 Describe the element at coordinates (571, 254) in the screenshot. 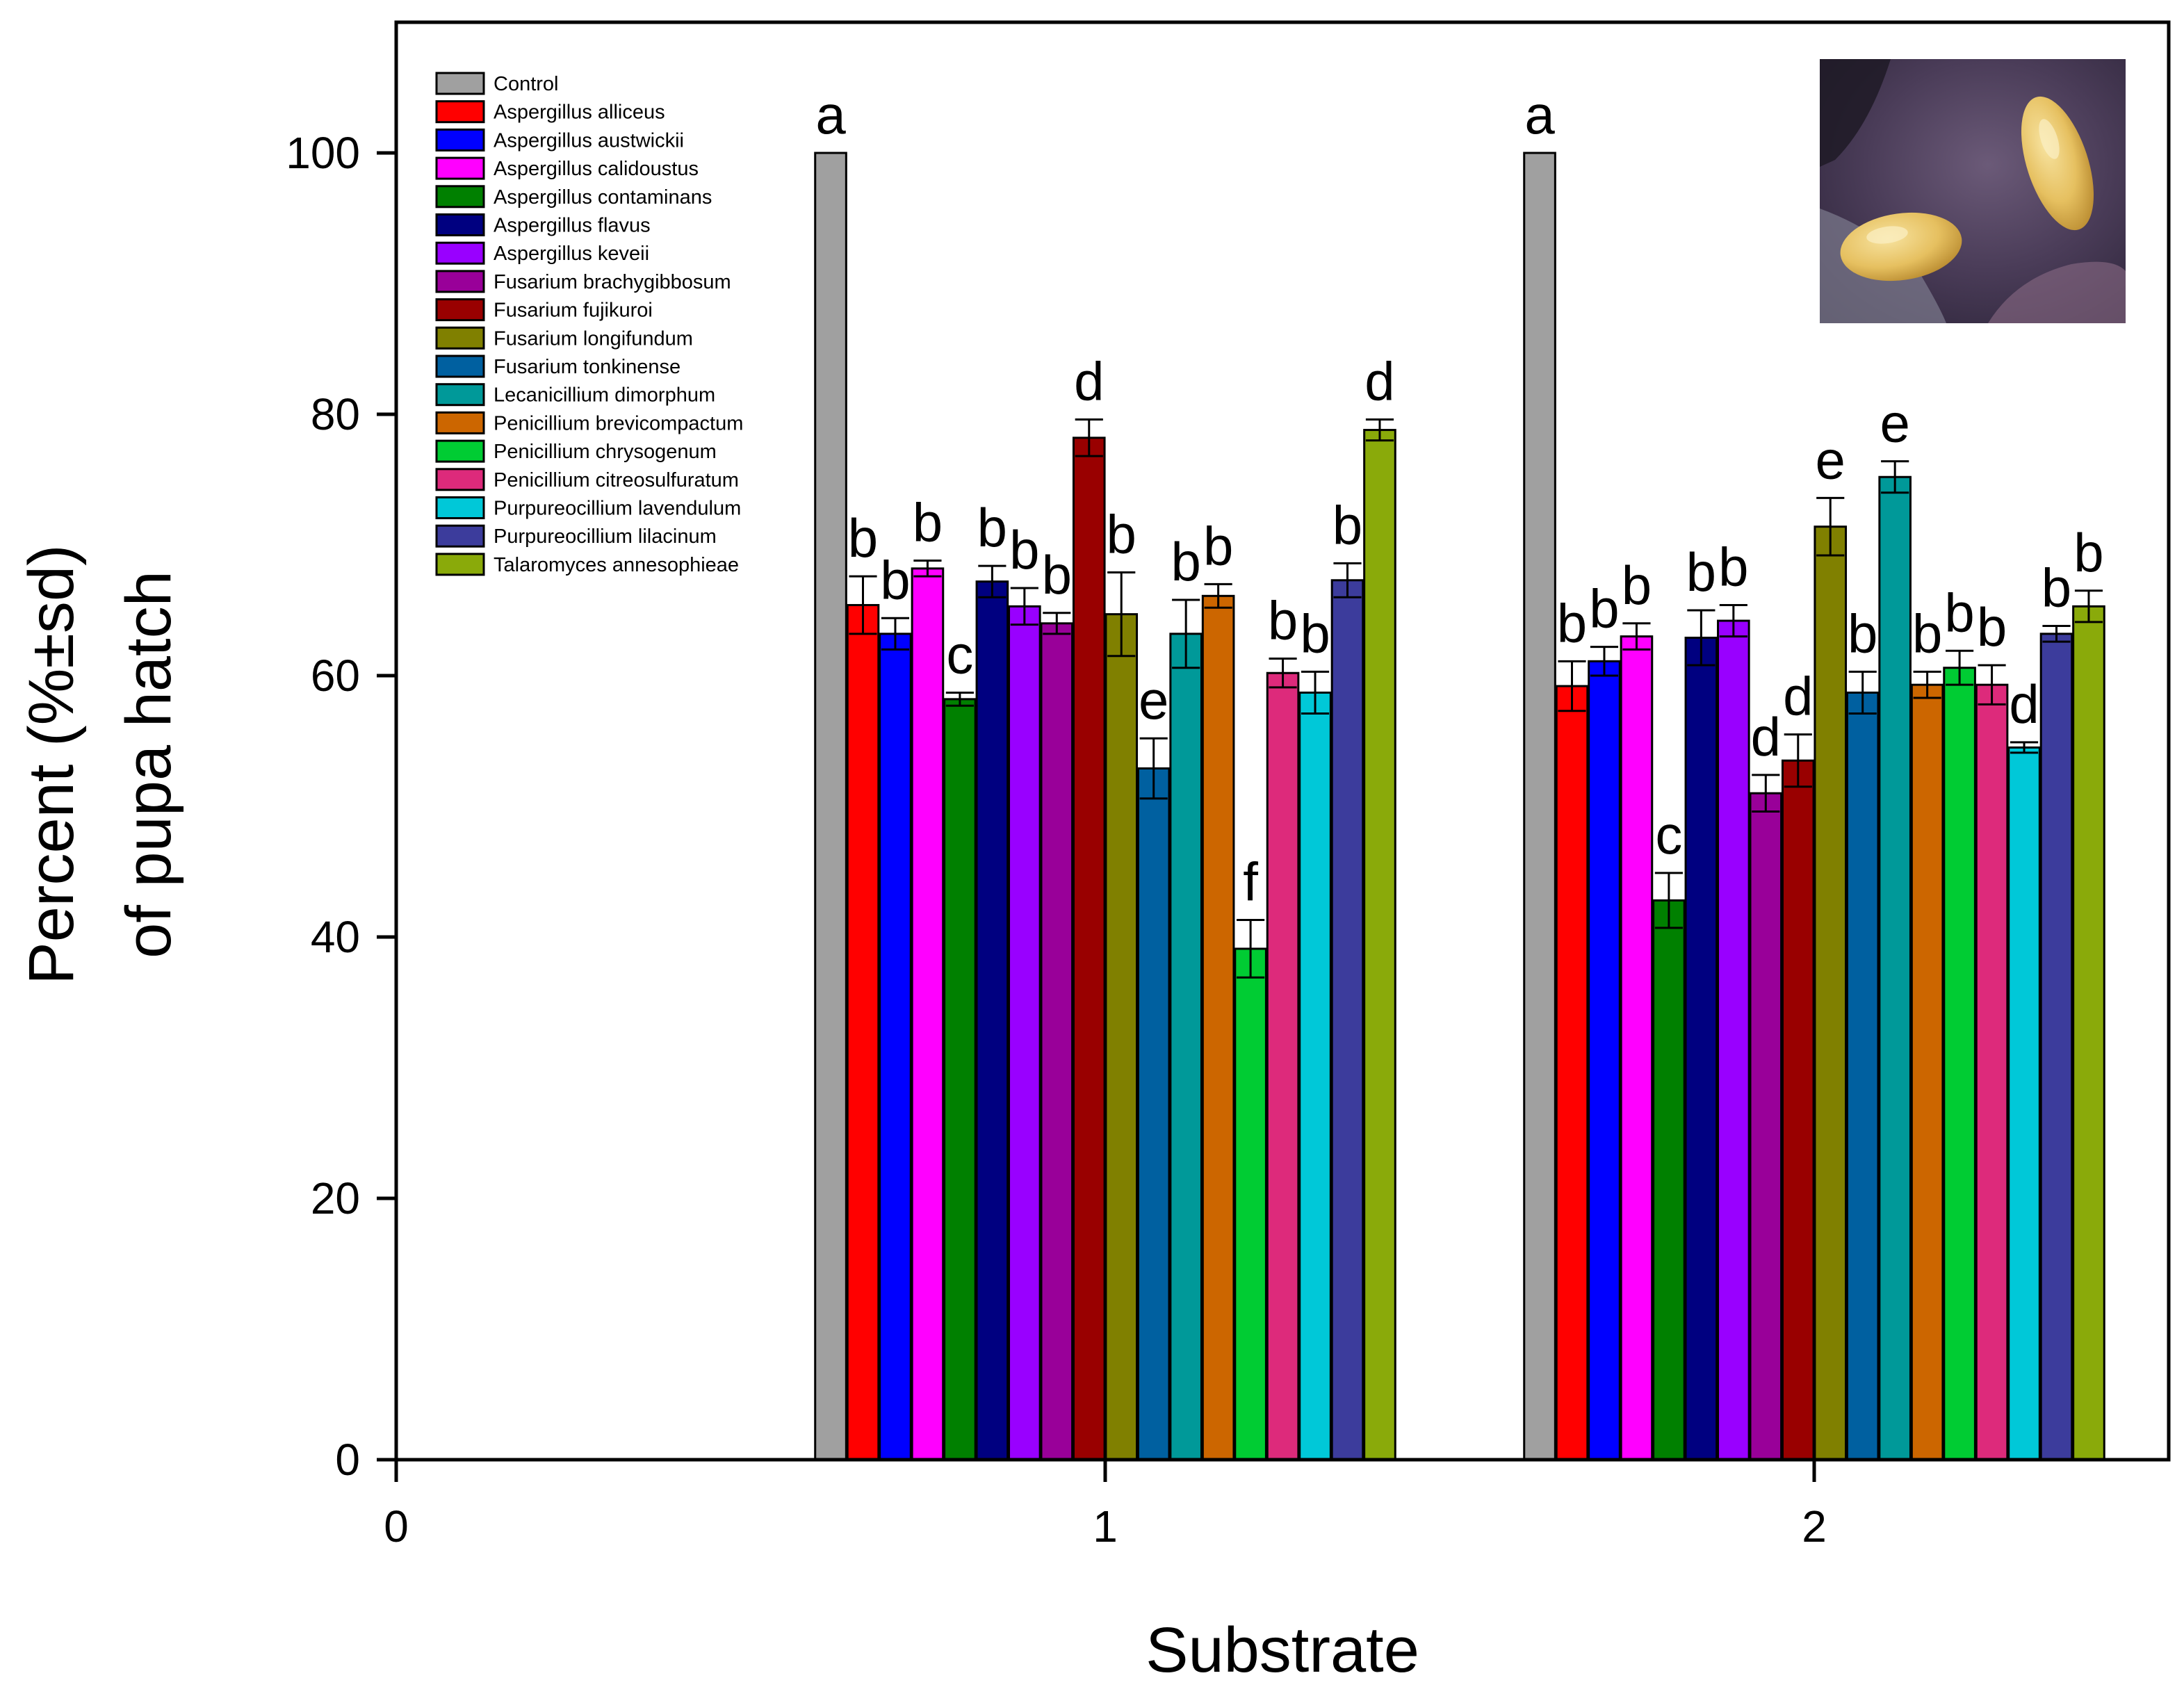

I see `legend-label: Aspergillus keveii` at that location.